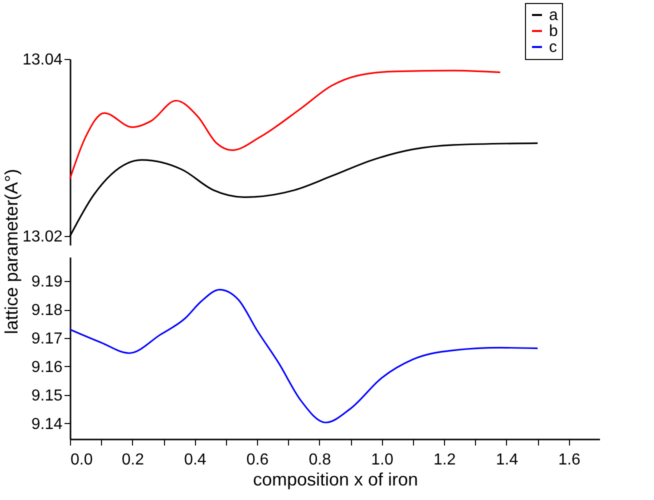  I want to click on x-axis-title: composition x of iron, so click(335, 480).